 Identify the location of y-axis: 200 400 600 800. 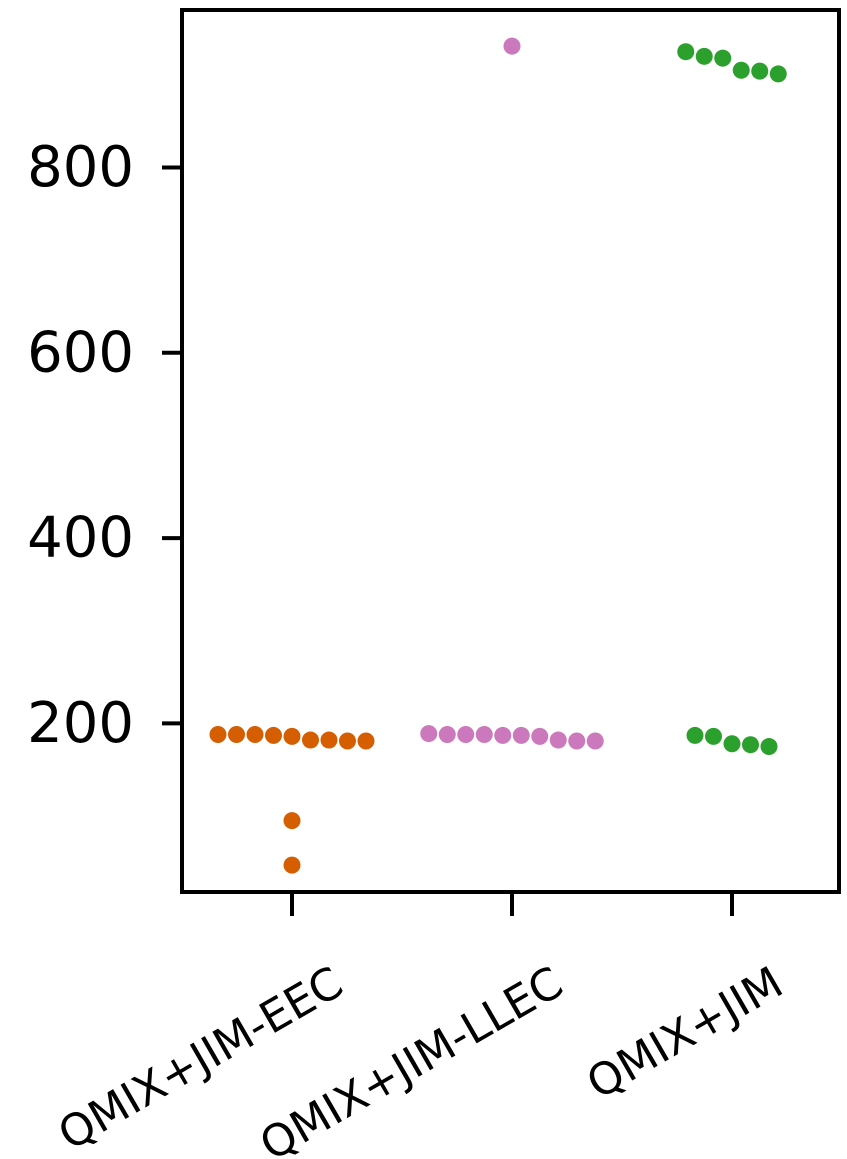
(104, 445).